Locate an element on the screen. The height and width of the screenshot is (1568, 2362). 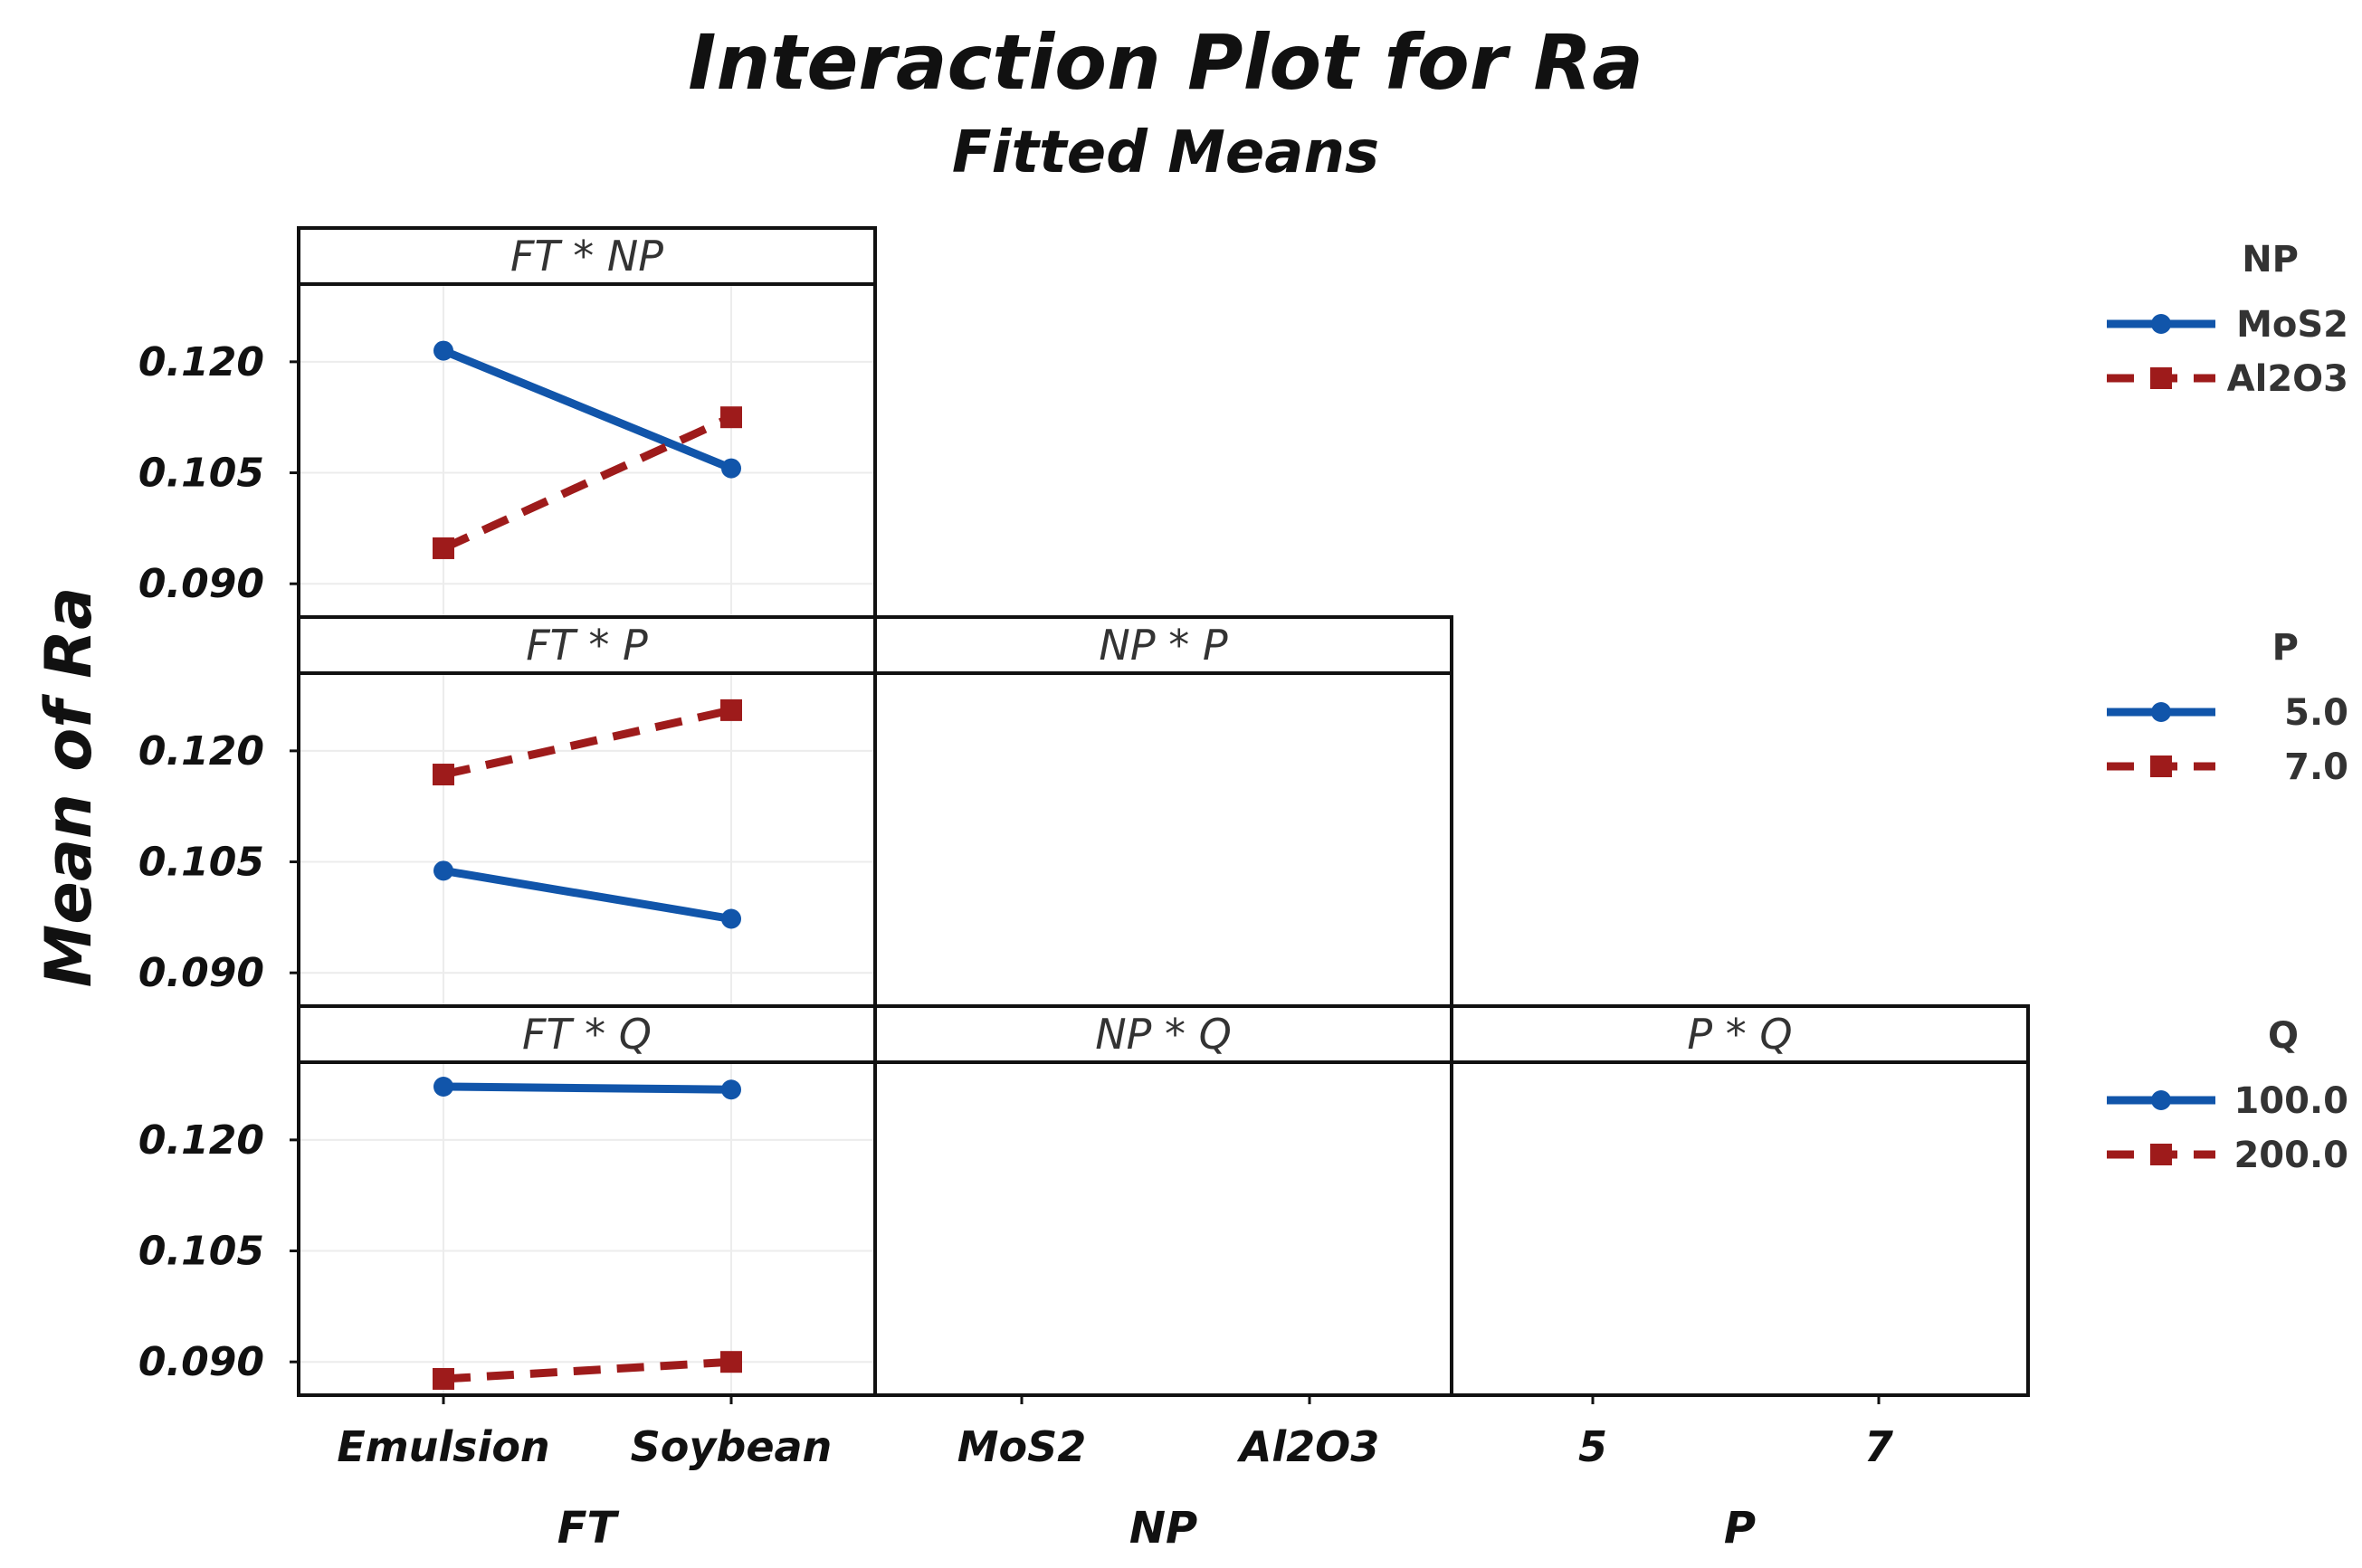
chart-title: Interaction Plot for Ra is located at coordinates (1165, 62).